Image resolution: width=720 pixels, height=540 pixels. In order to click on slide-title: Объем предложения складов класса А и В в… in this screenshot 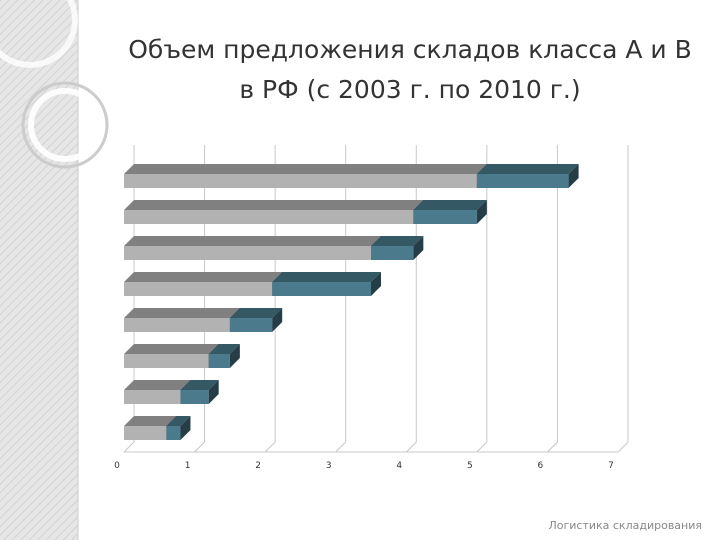, I will do `click(410, 69)`.